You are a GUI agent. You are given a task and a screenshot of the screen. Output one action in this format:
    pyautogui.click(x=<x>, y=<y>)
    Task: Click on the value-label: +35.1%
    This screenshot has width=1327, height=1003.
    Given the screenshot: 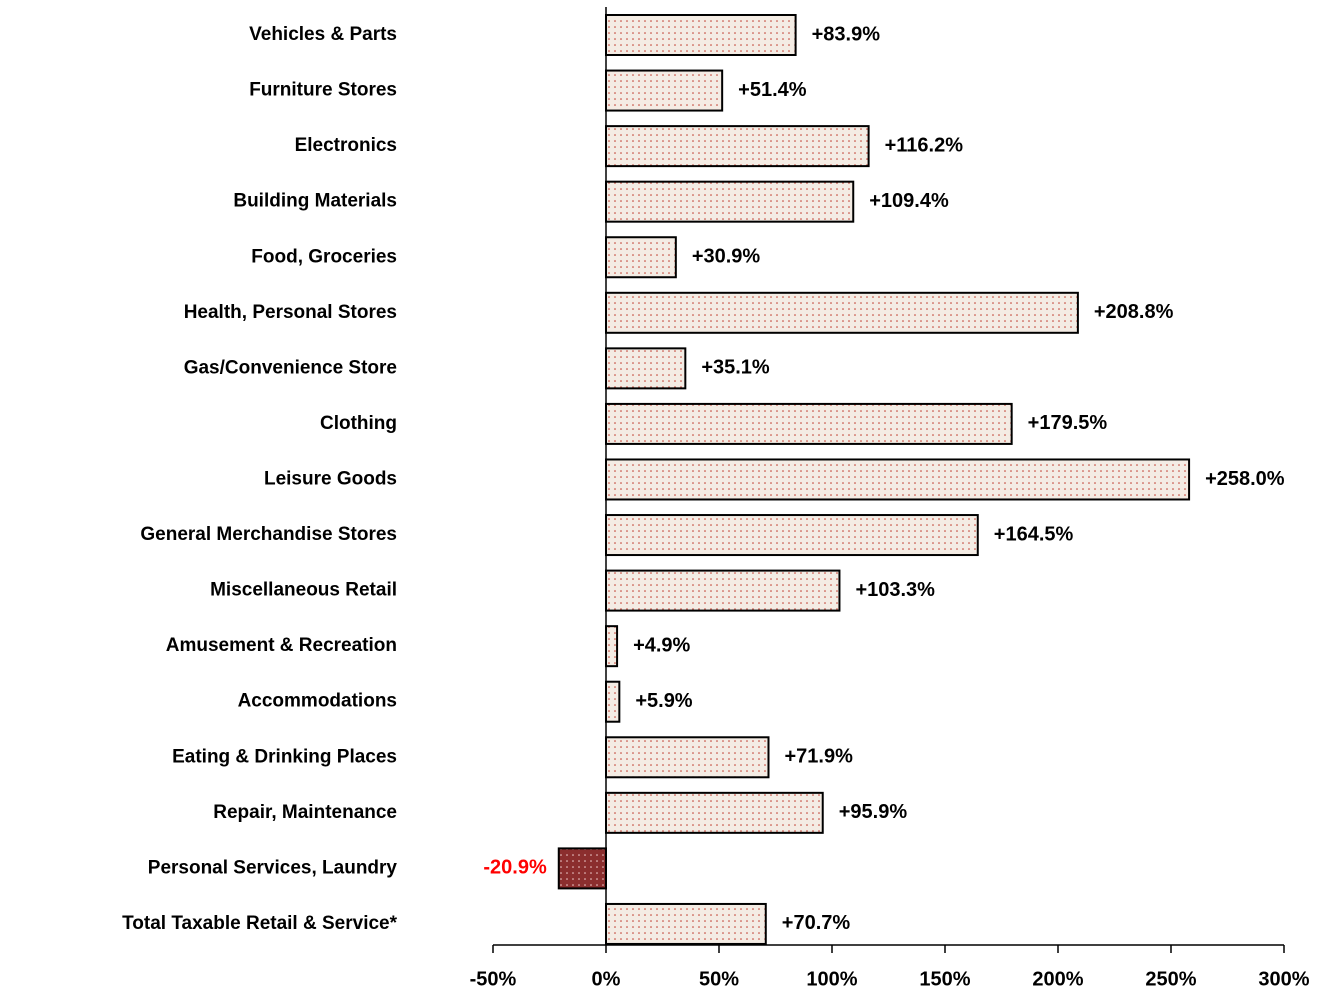 What is the action you would take?
    pyautogui.click(x=735, y=368)
    